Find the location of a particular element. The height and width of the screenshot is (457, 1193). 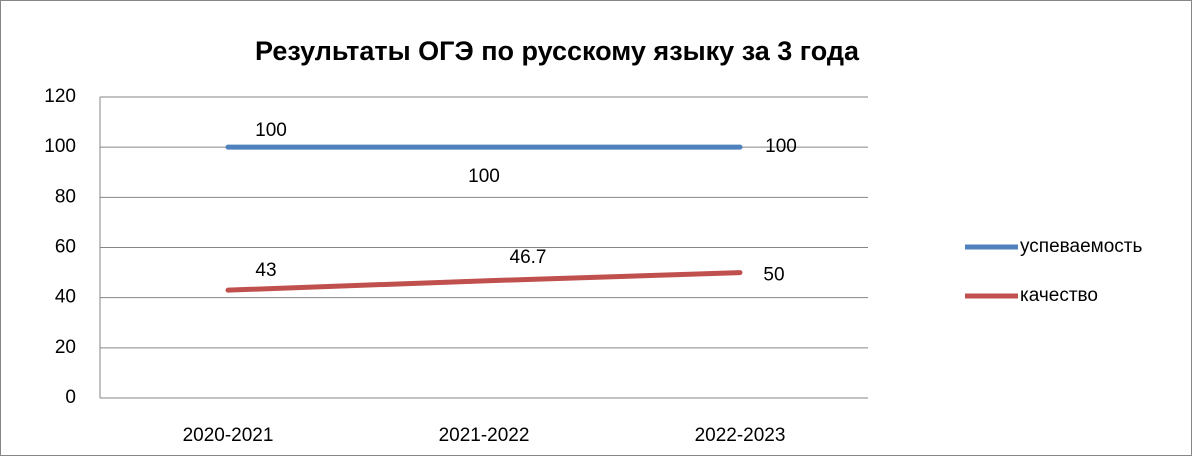

y-tick-label: 100 is located at coordinates (60, 146).